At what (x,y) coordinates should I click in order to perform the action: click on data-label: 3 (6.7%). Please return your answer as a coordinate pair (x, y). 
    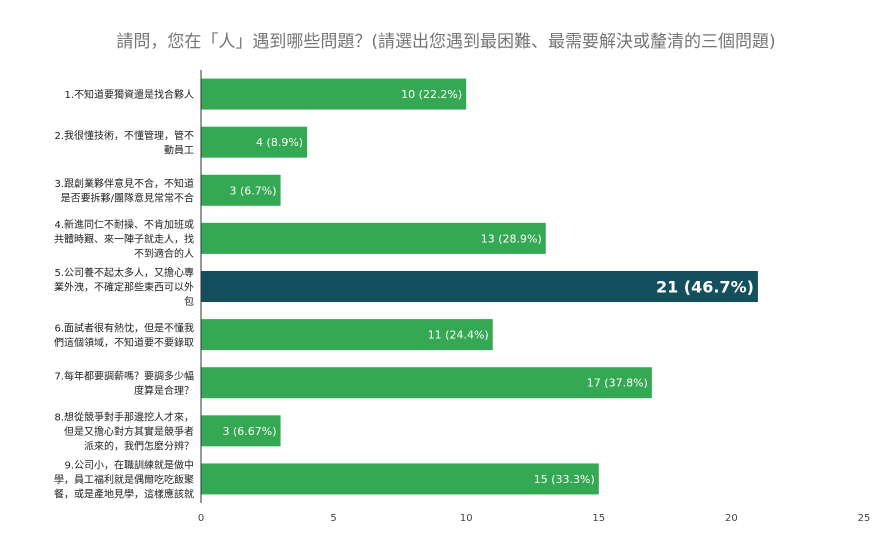
    Looking at the image, I should click on (253, 190).